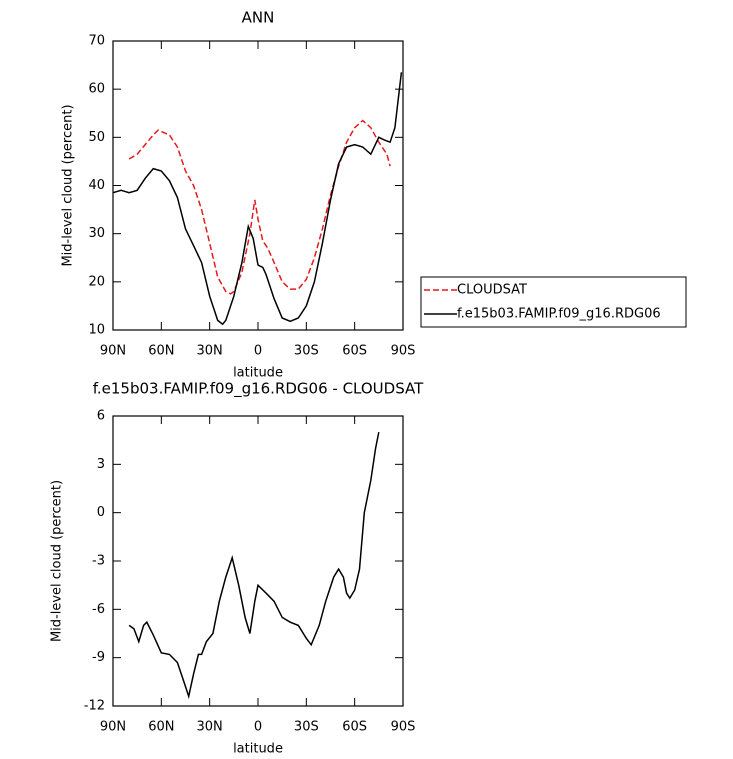  I want to click on y-tick-label: 30, so click(96, 233).